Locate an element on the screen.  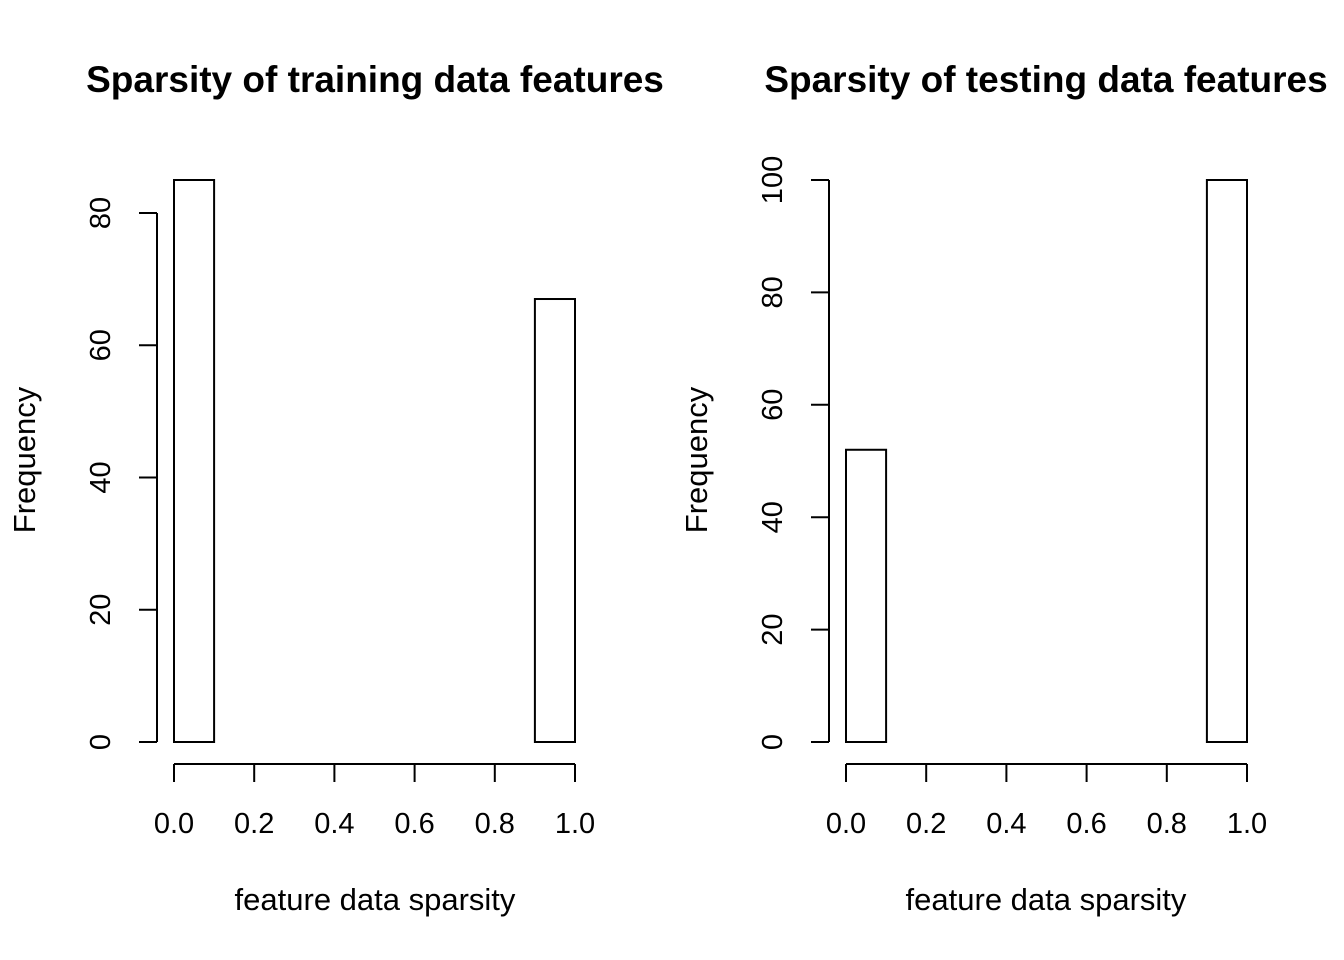
chart-title: Sparsity of testing data features is located at coordinates (1045, 79).